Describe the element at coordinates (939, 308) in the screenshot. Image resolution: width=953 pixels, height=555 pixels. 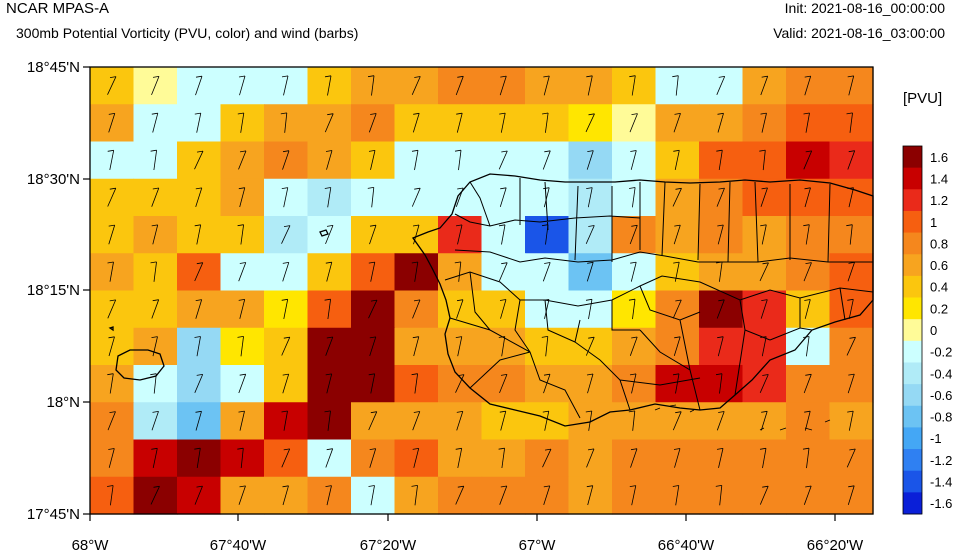
I see `colorbar-label: 0.2` at that location.